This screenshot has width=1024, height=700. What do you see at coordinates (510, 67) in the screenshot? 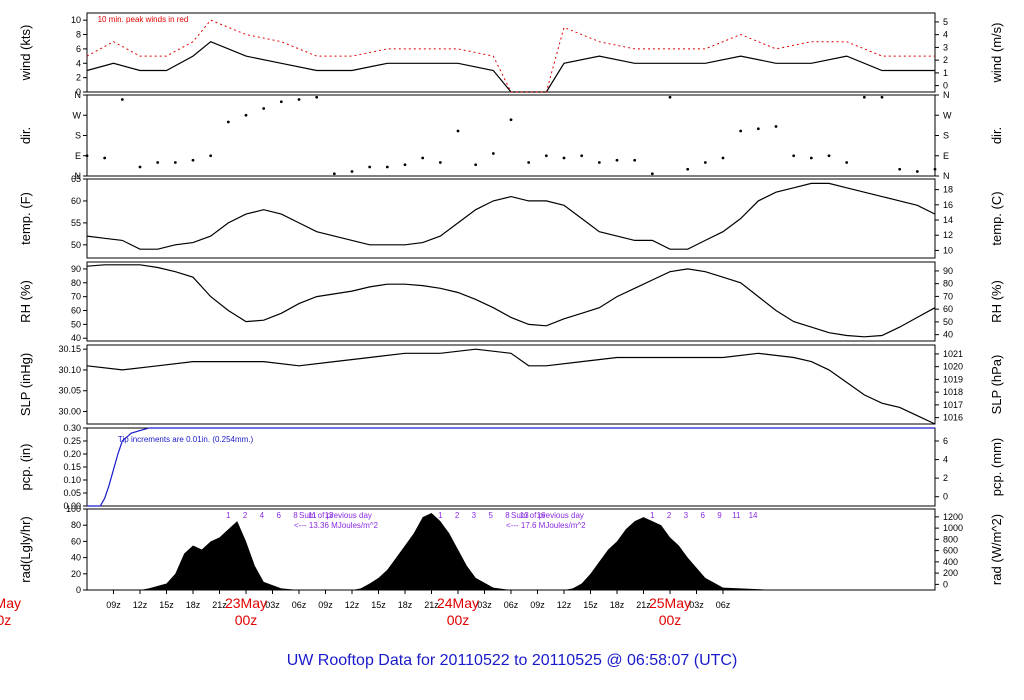
I see `wind-series-line` at bounding box center [510, 67].